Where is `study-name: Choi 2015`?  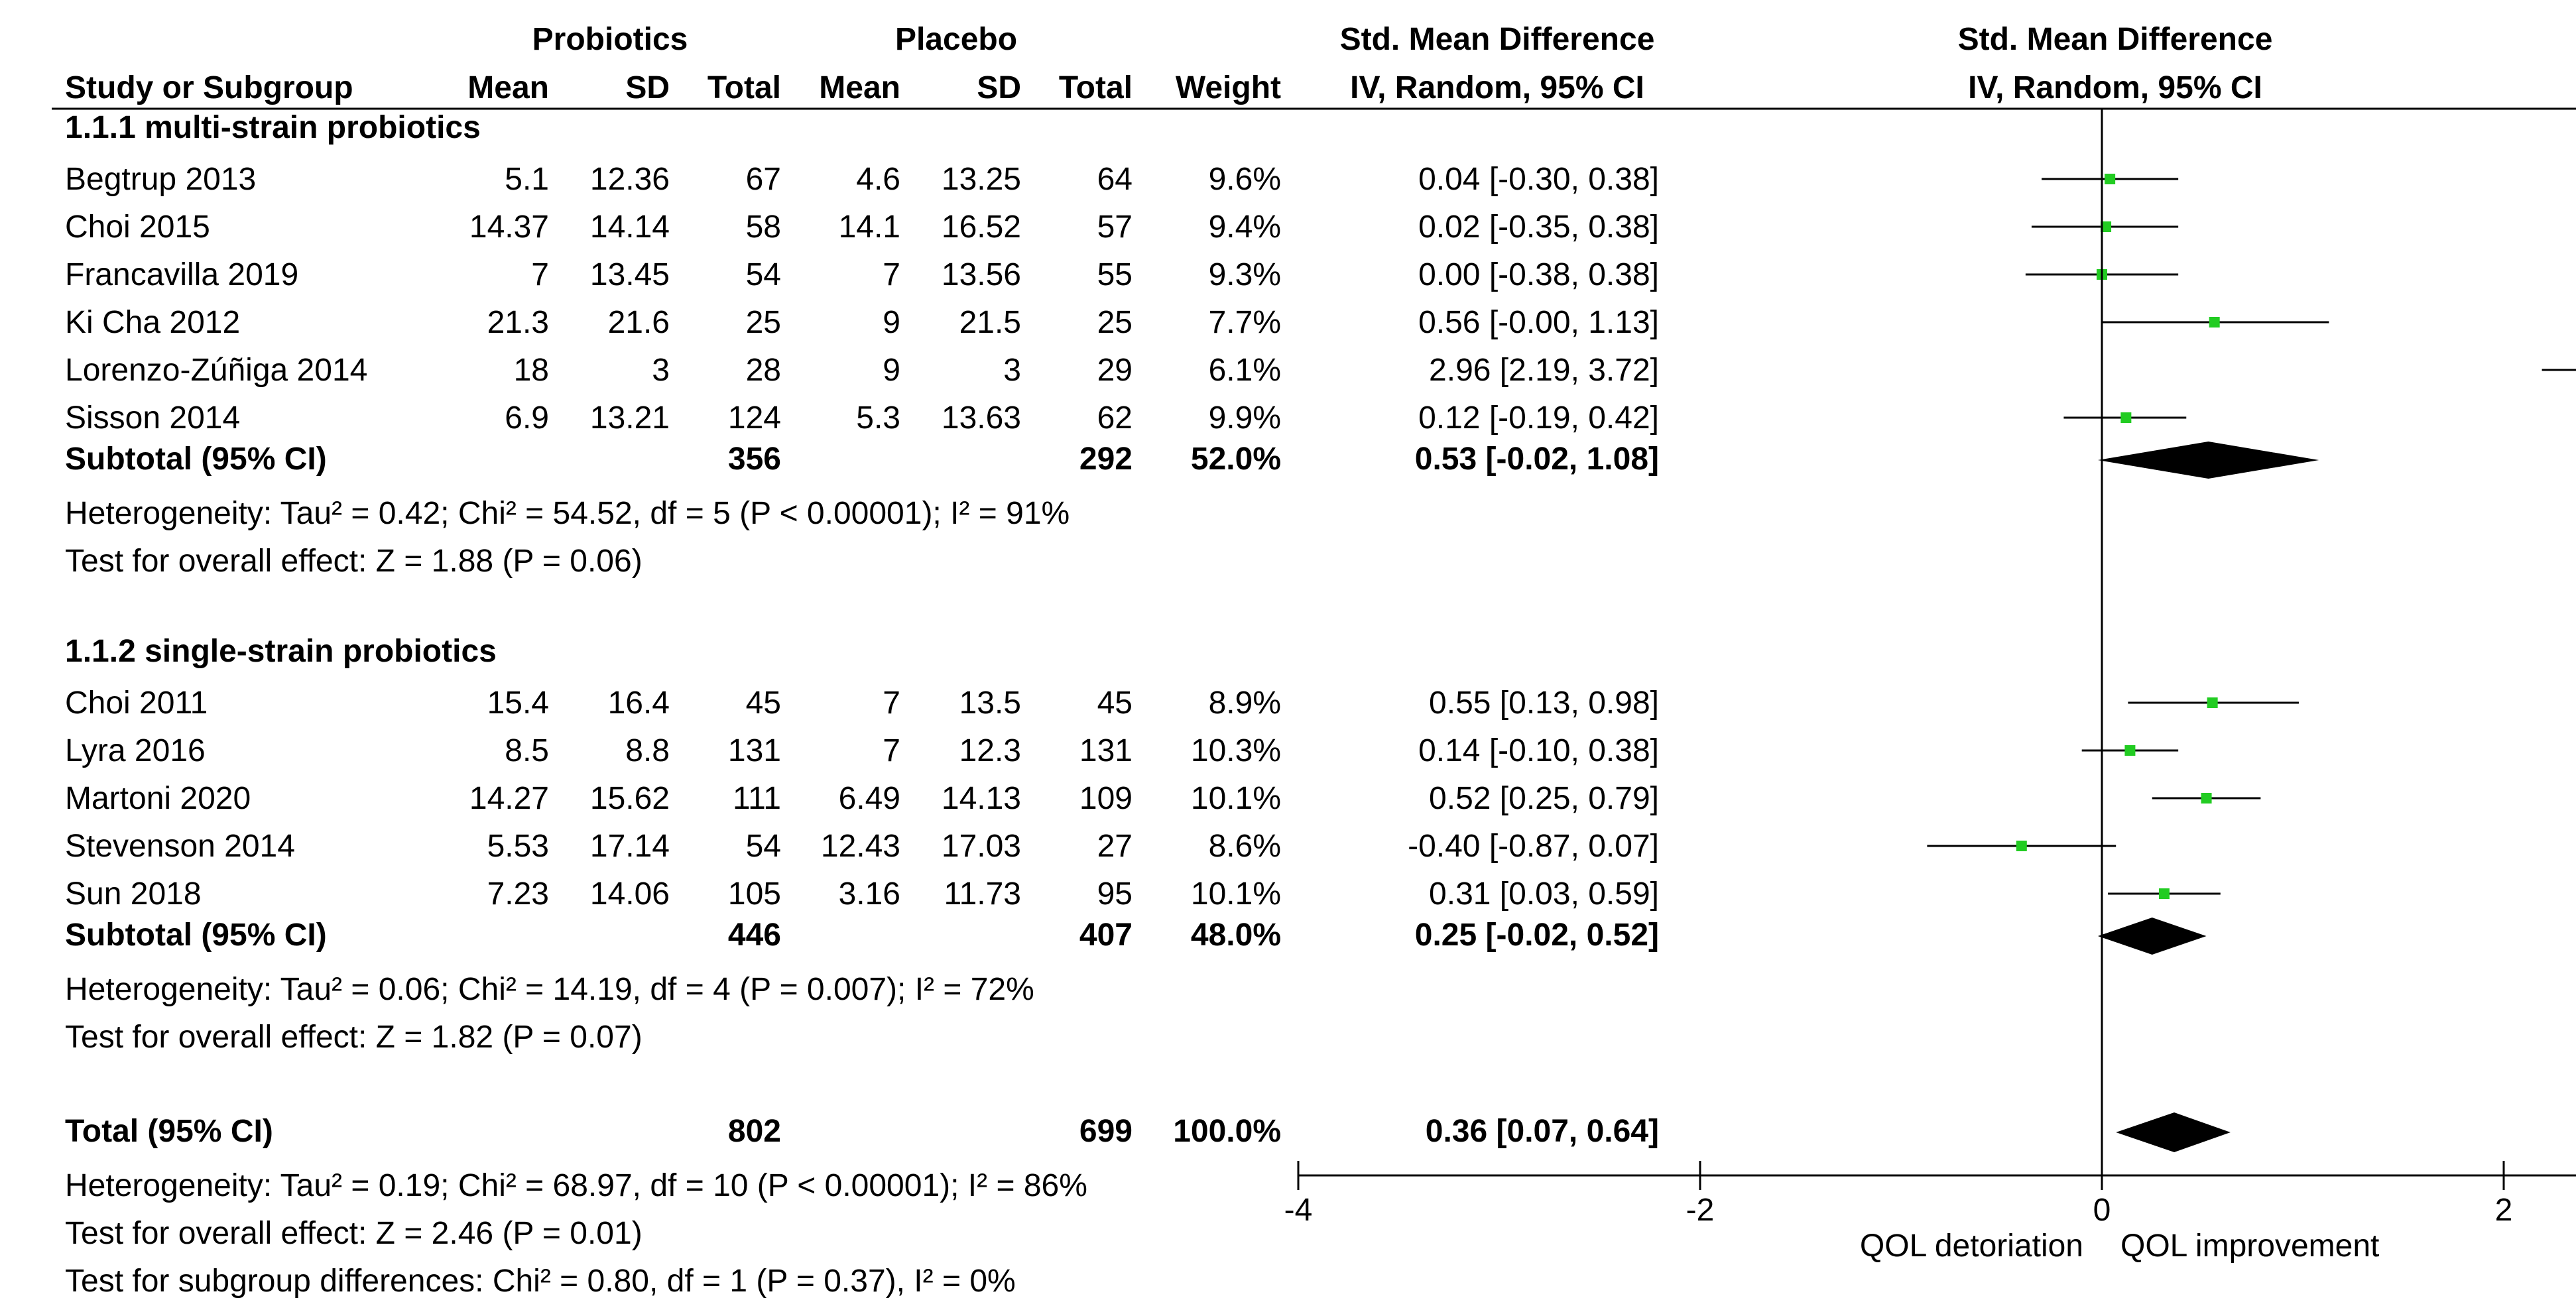
study-name: Choi 2015 is located at coordinates (137, 227).